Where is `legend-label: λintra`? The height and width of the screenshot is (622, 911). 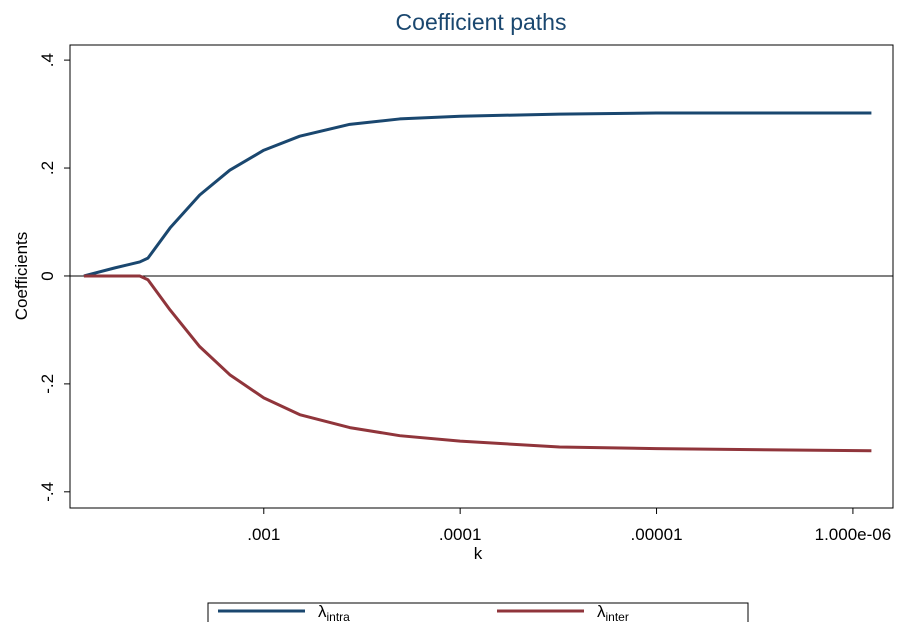 legend-label: λintra is located at coordinates (334, 612).